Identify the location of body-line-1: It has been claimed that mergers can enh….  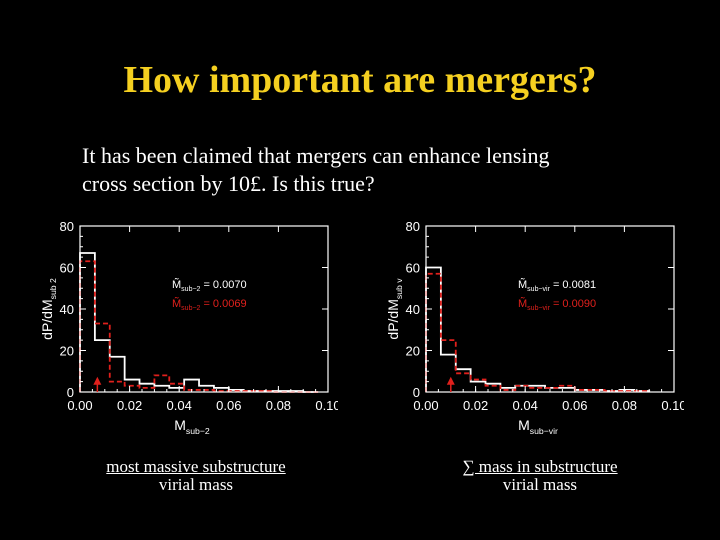
(316, 155).